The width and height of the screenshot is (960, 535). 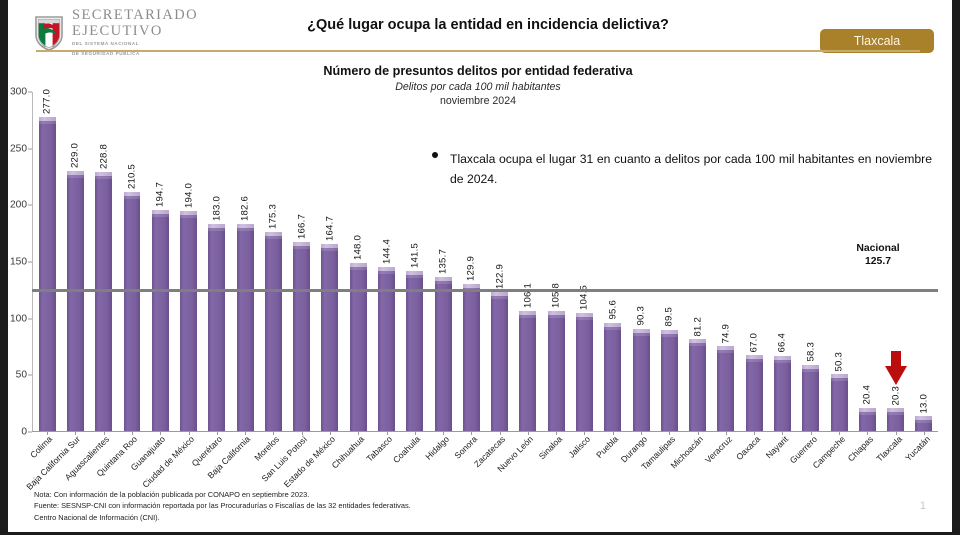 What do you see at coordinates (160, 306) in the screenshot?
I see `bar-guanajuato: 194.7` at bounding box center [160, 306].